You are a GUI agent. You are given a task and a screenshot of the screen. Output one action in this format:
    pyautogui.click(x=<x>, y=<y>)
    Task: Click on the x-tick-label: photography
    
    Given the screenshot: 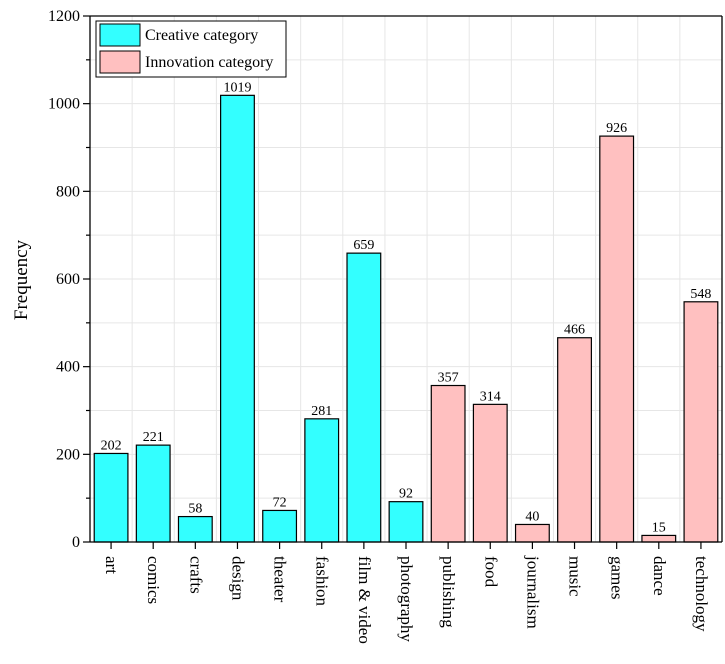 What is the action you would take?
    pyautogui.click(x=406, y=599)
    